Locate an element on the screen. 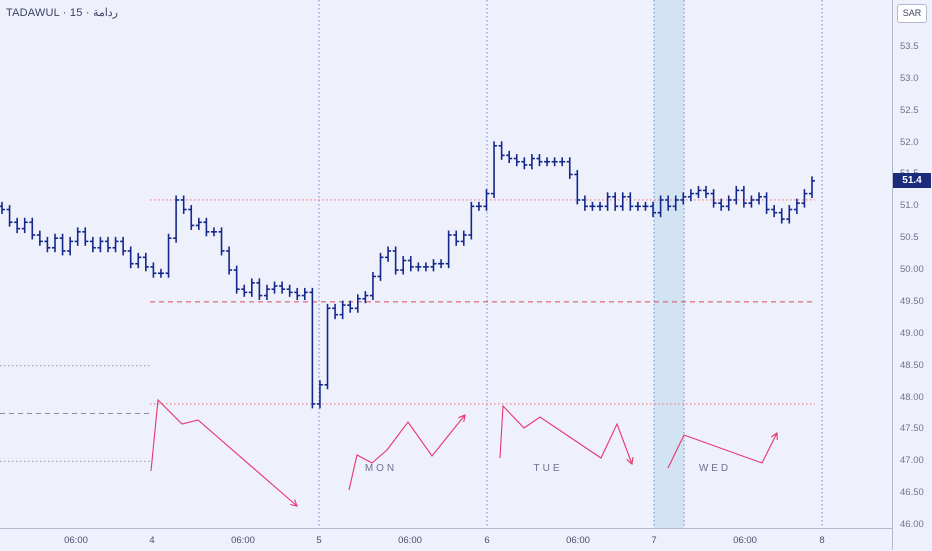 Image resolution: width=932 pixels, height=551 pixels. price-tick-label: 52.0 is located at coordinates (909, 142).